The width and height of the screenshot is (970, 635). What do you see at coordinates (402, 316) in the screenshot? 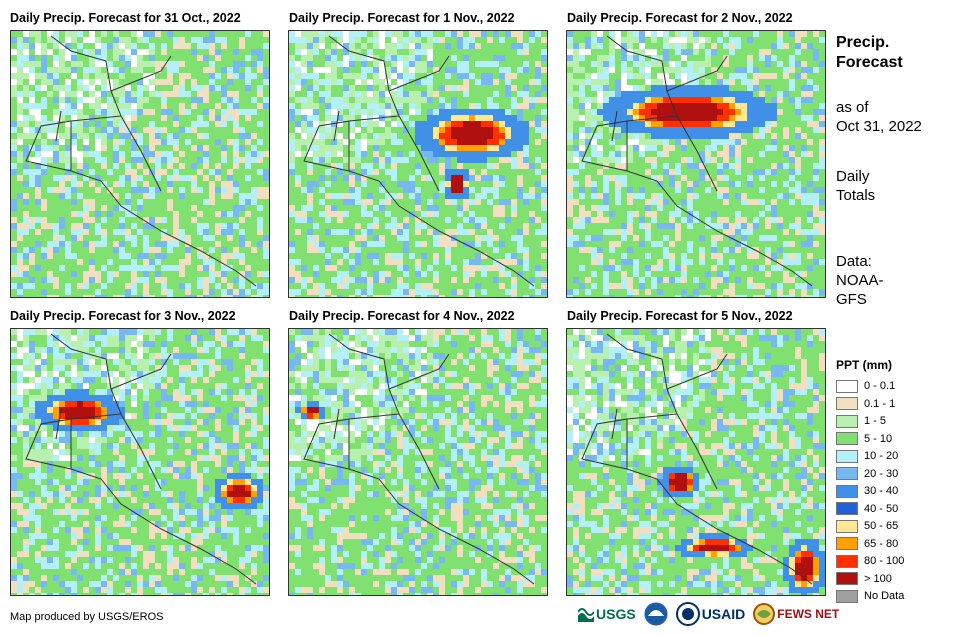
I see `panel-title-5: Daily Precip. Forecast for 4 Nov., 2022` at bounding box center [402, 316].